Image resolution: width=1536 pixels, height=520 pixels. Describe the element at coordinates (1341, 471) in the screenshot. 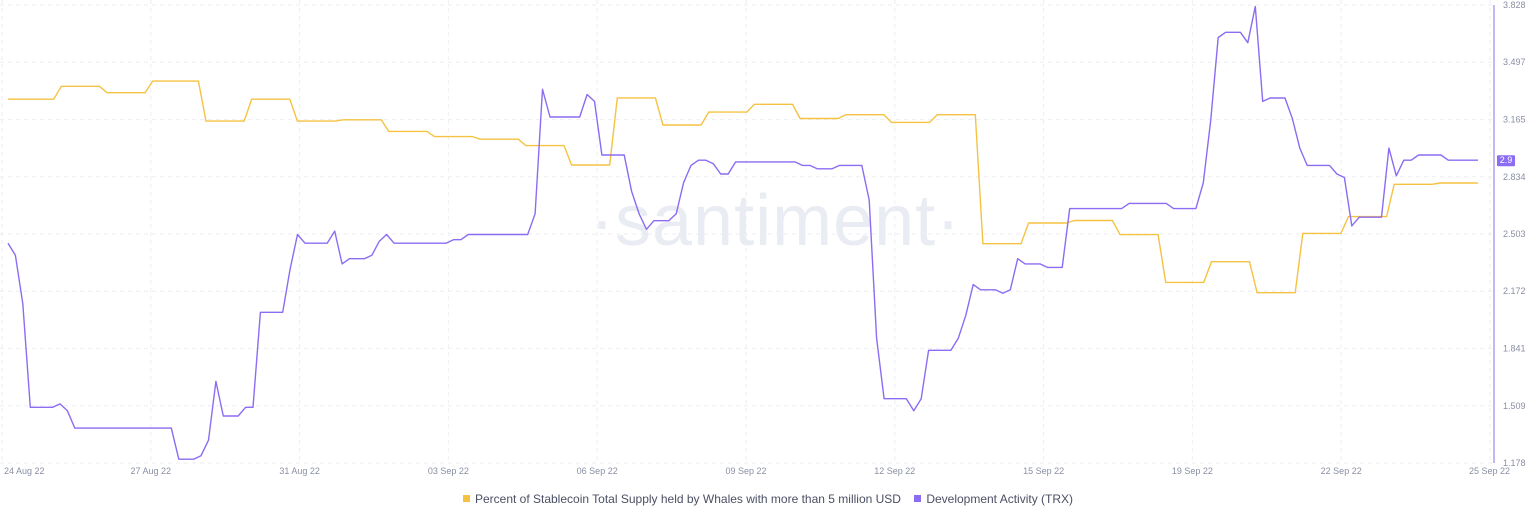

I see `x-tick-label: 22 Sep 22` at that location.